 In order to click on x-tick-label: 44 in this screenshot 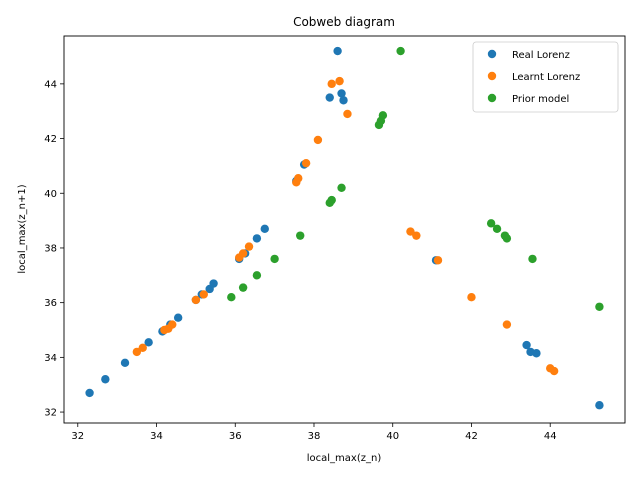, I will do `click(550, 436)`.